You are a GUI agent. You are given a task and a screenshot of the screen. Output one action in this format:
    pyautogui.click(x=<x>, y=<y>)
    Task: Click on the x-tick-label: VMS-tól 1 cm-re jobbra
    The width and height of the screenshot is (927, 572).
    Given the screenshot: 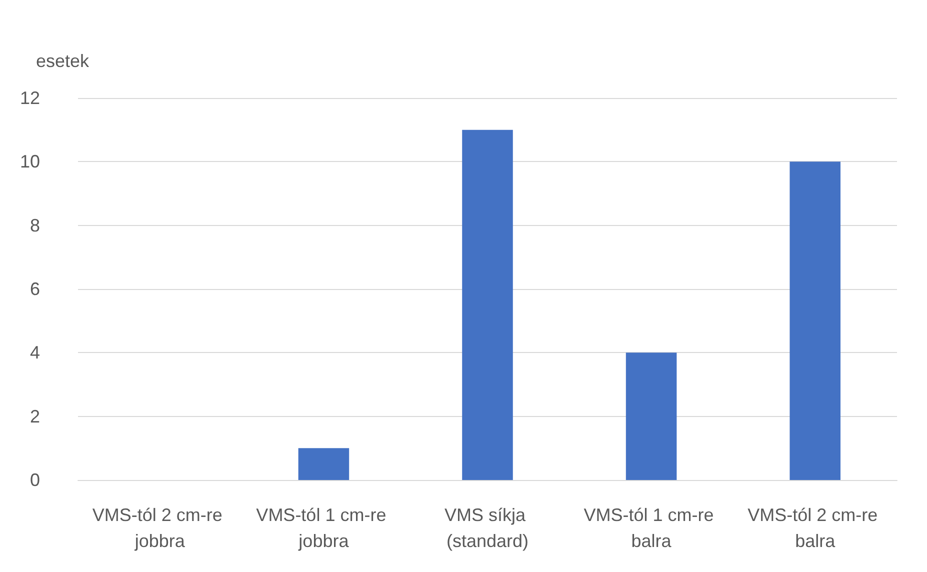 What is the action you would take?
    pyautogui.click(x=324, y=528)
    